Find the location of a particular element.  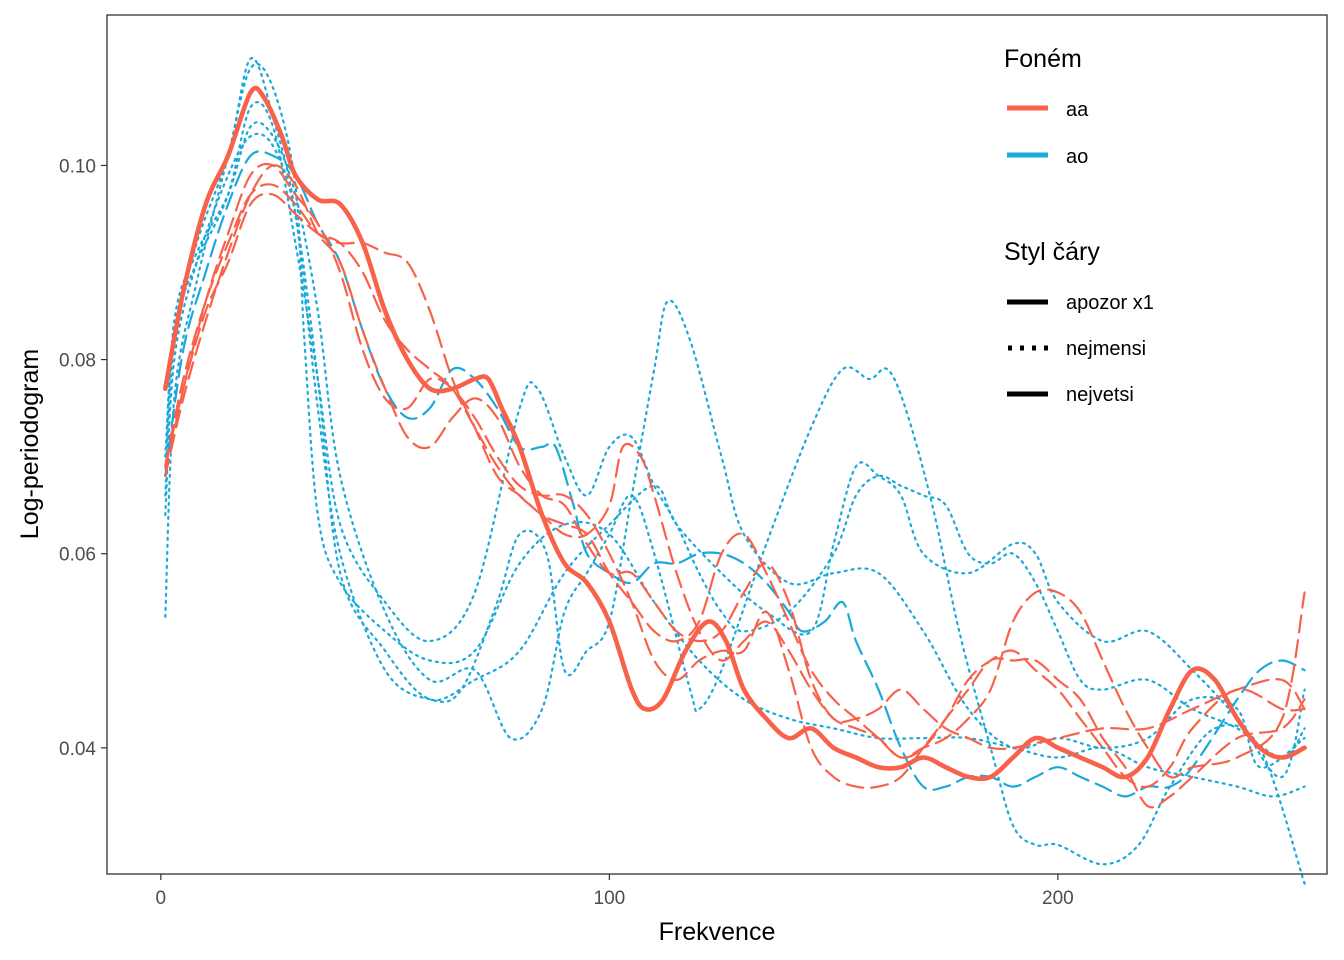

x-axis-title: Frekvence is located at coordinates (717, 932).